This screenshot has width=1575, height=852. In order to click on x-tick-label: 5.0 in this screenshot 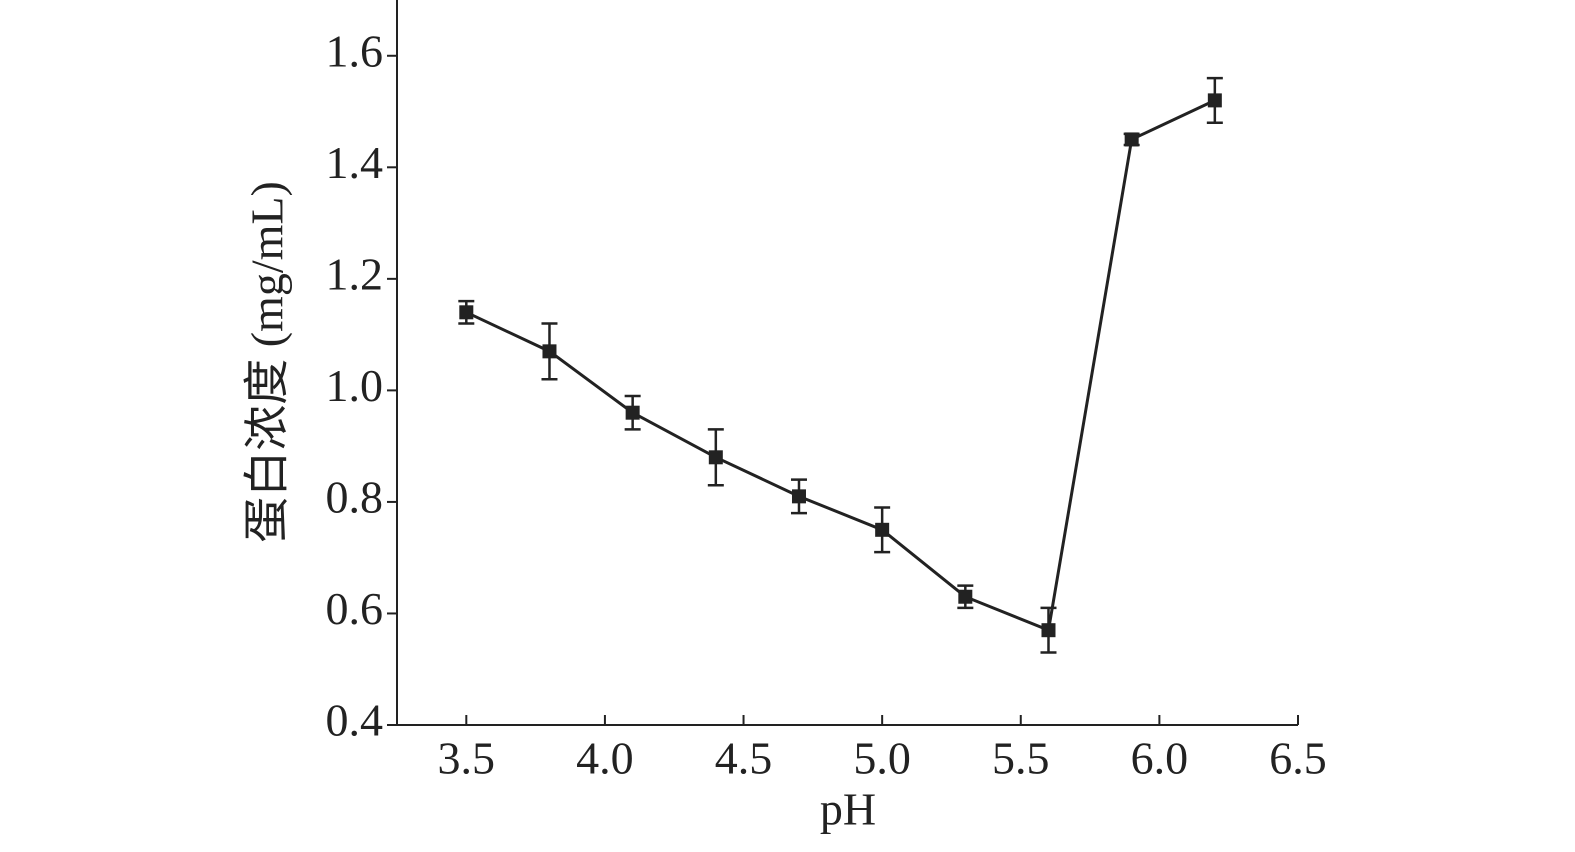, I will do `click(882, 758)`.